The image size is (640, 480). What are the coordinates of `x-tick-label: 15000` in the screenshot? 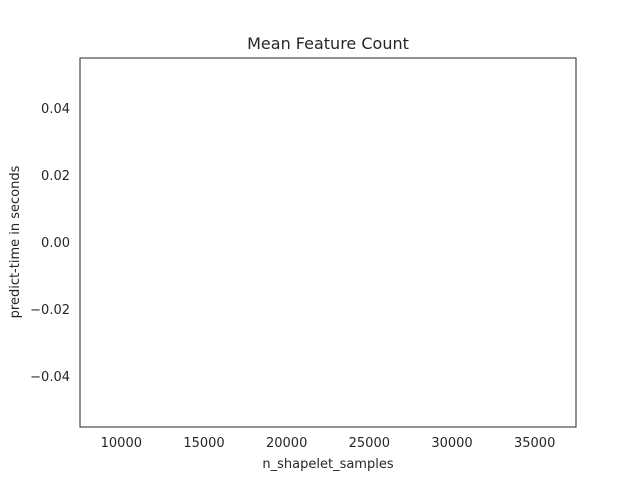 It's located at (203, 443).